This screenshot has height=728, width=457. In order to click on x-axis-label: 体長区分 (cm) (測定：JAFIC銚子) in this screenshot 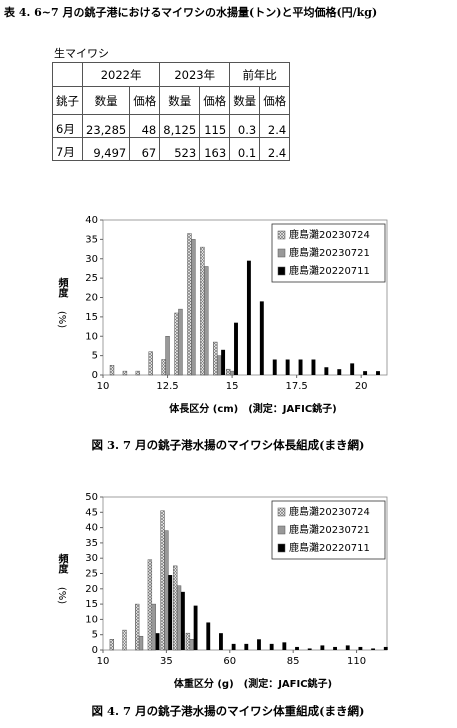, I will do `click(252, 408)`.